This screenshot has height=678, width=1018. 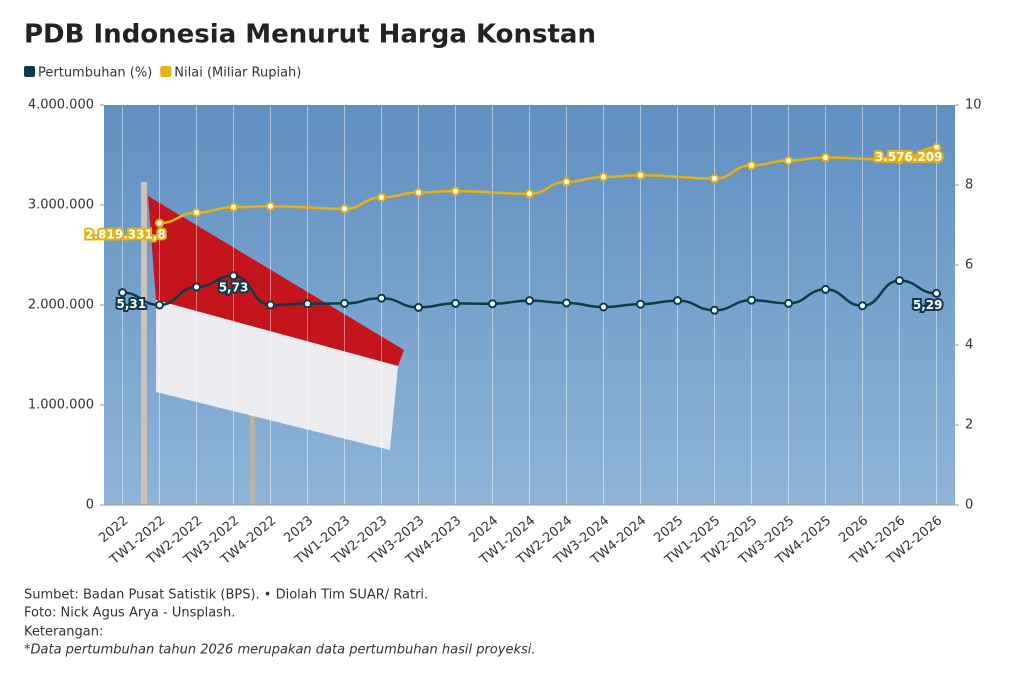 What do you see at coordinates (234, 287) in the screenshot?
I see `value-label: 5,73` at bounding box center [234, 287].